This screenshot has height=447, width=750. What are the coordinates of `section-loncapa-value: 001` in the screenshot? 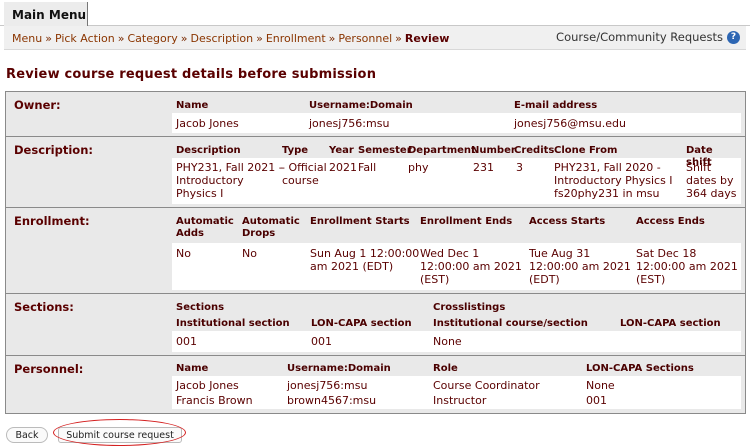 It's located at (321, 341).